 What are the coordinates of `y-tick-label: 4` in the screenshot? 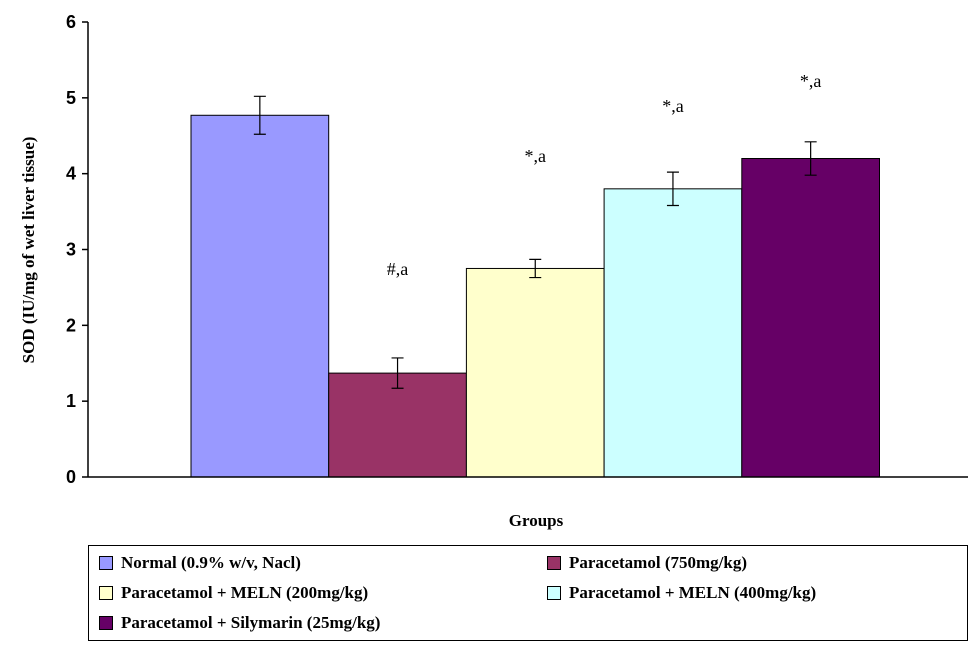 It's located at (71, 174).